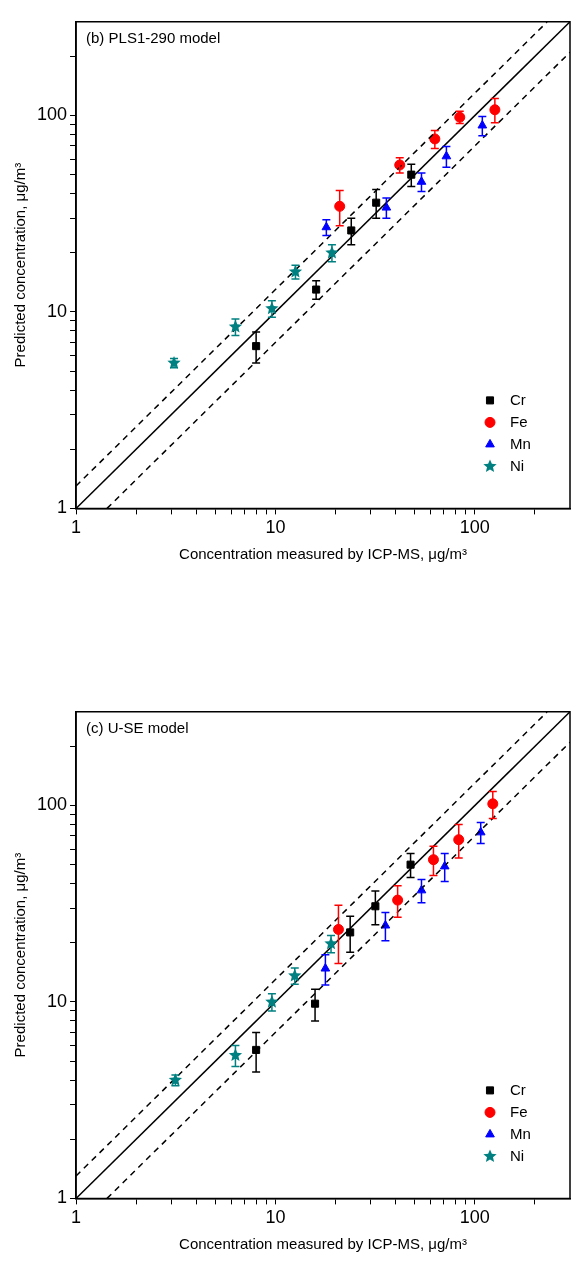 The width and height of the screenshot is (584, 1263). What do you see at coordinates (153, 38) in the screenshot?
I see `annotation: (b) PLS1-290 model` at bounding box center [153, 38].